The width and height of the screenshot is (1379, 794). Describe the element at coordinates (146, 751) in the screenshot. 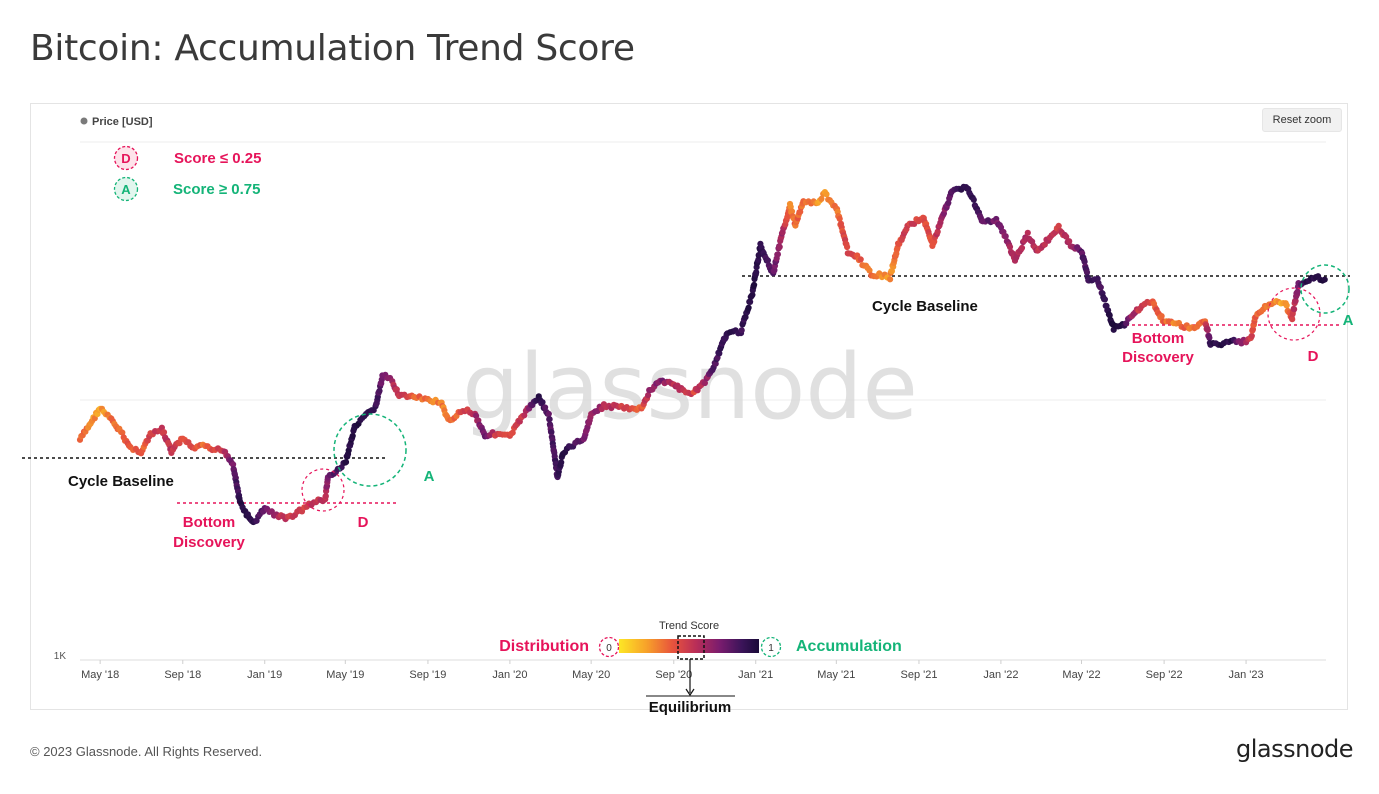

I see `footer-copyright: © 2023 Glassnode. All Rights Reserved.` at that location.